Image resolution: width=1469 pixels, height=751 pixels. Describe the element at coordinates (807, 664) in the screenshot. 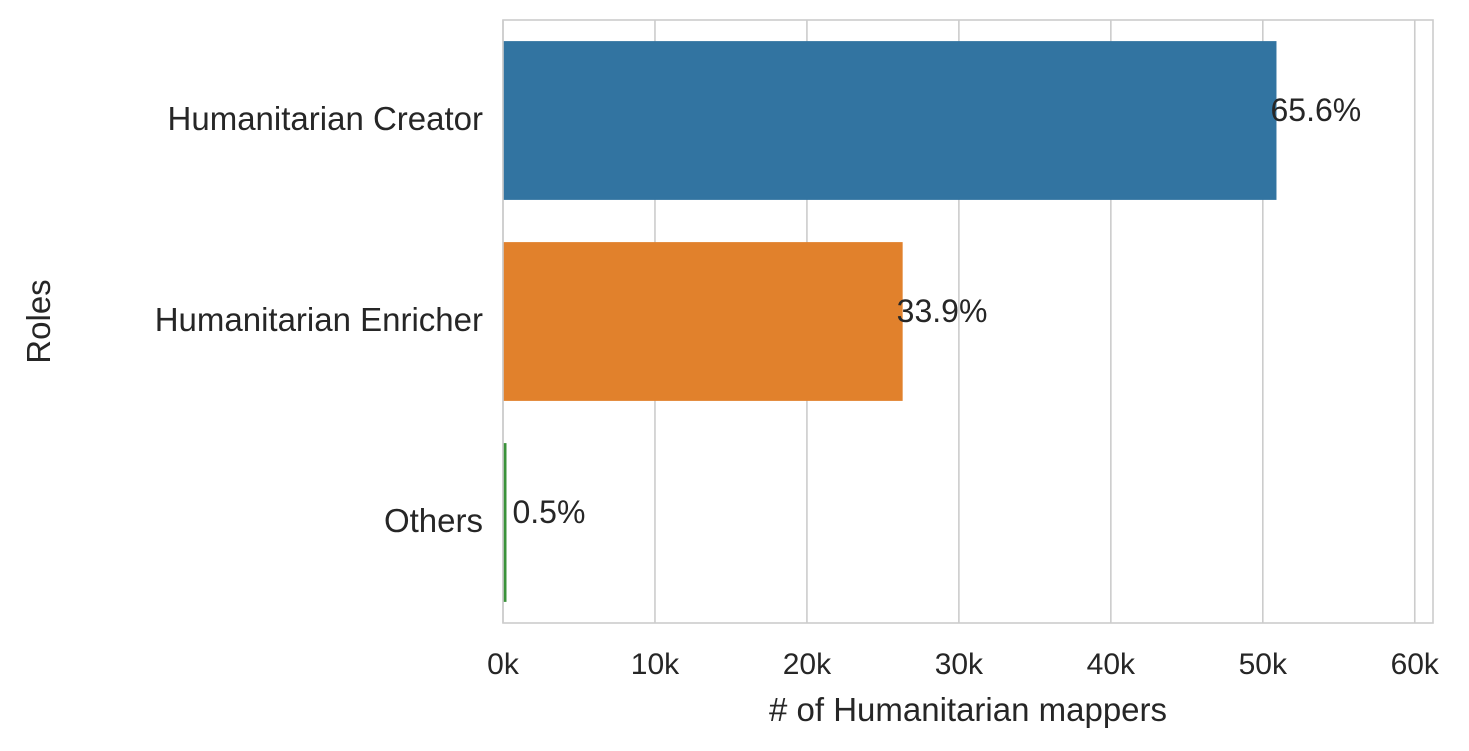

I see `x-tick-label: 20k` at that location.